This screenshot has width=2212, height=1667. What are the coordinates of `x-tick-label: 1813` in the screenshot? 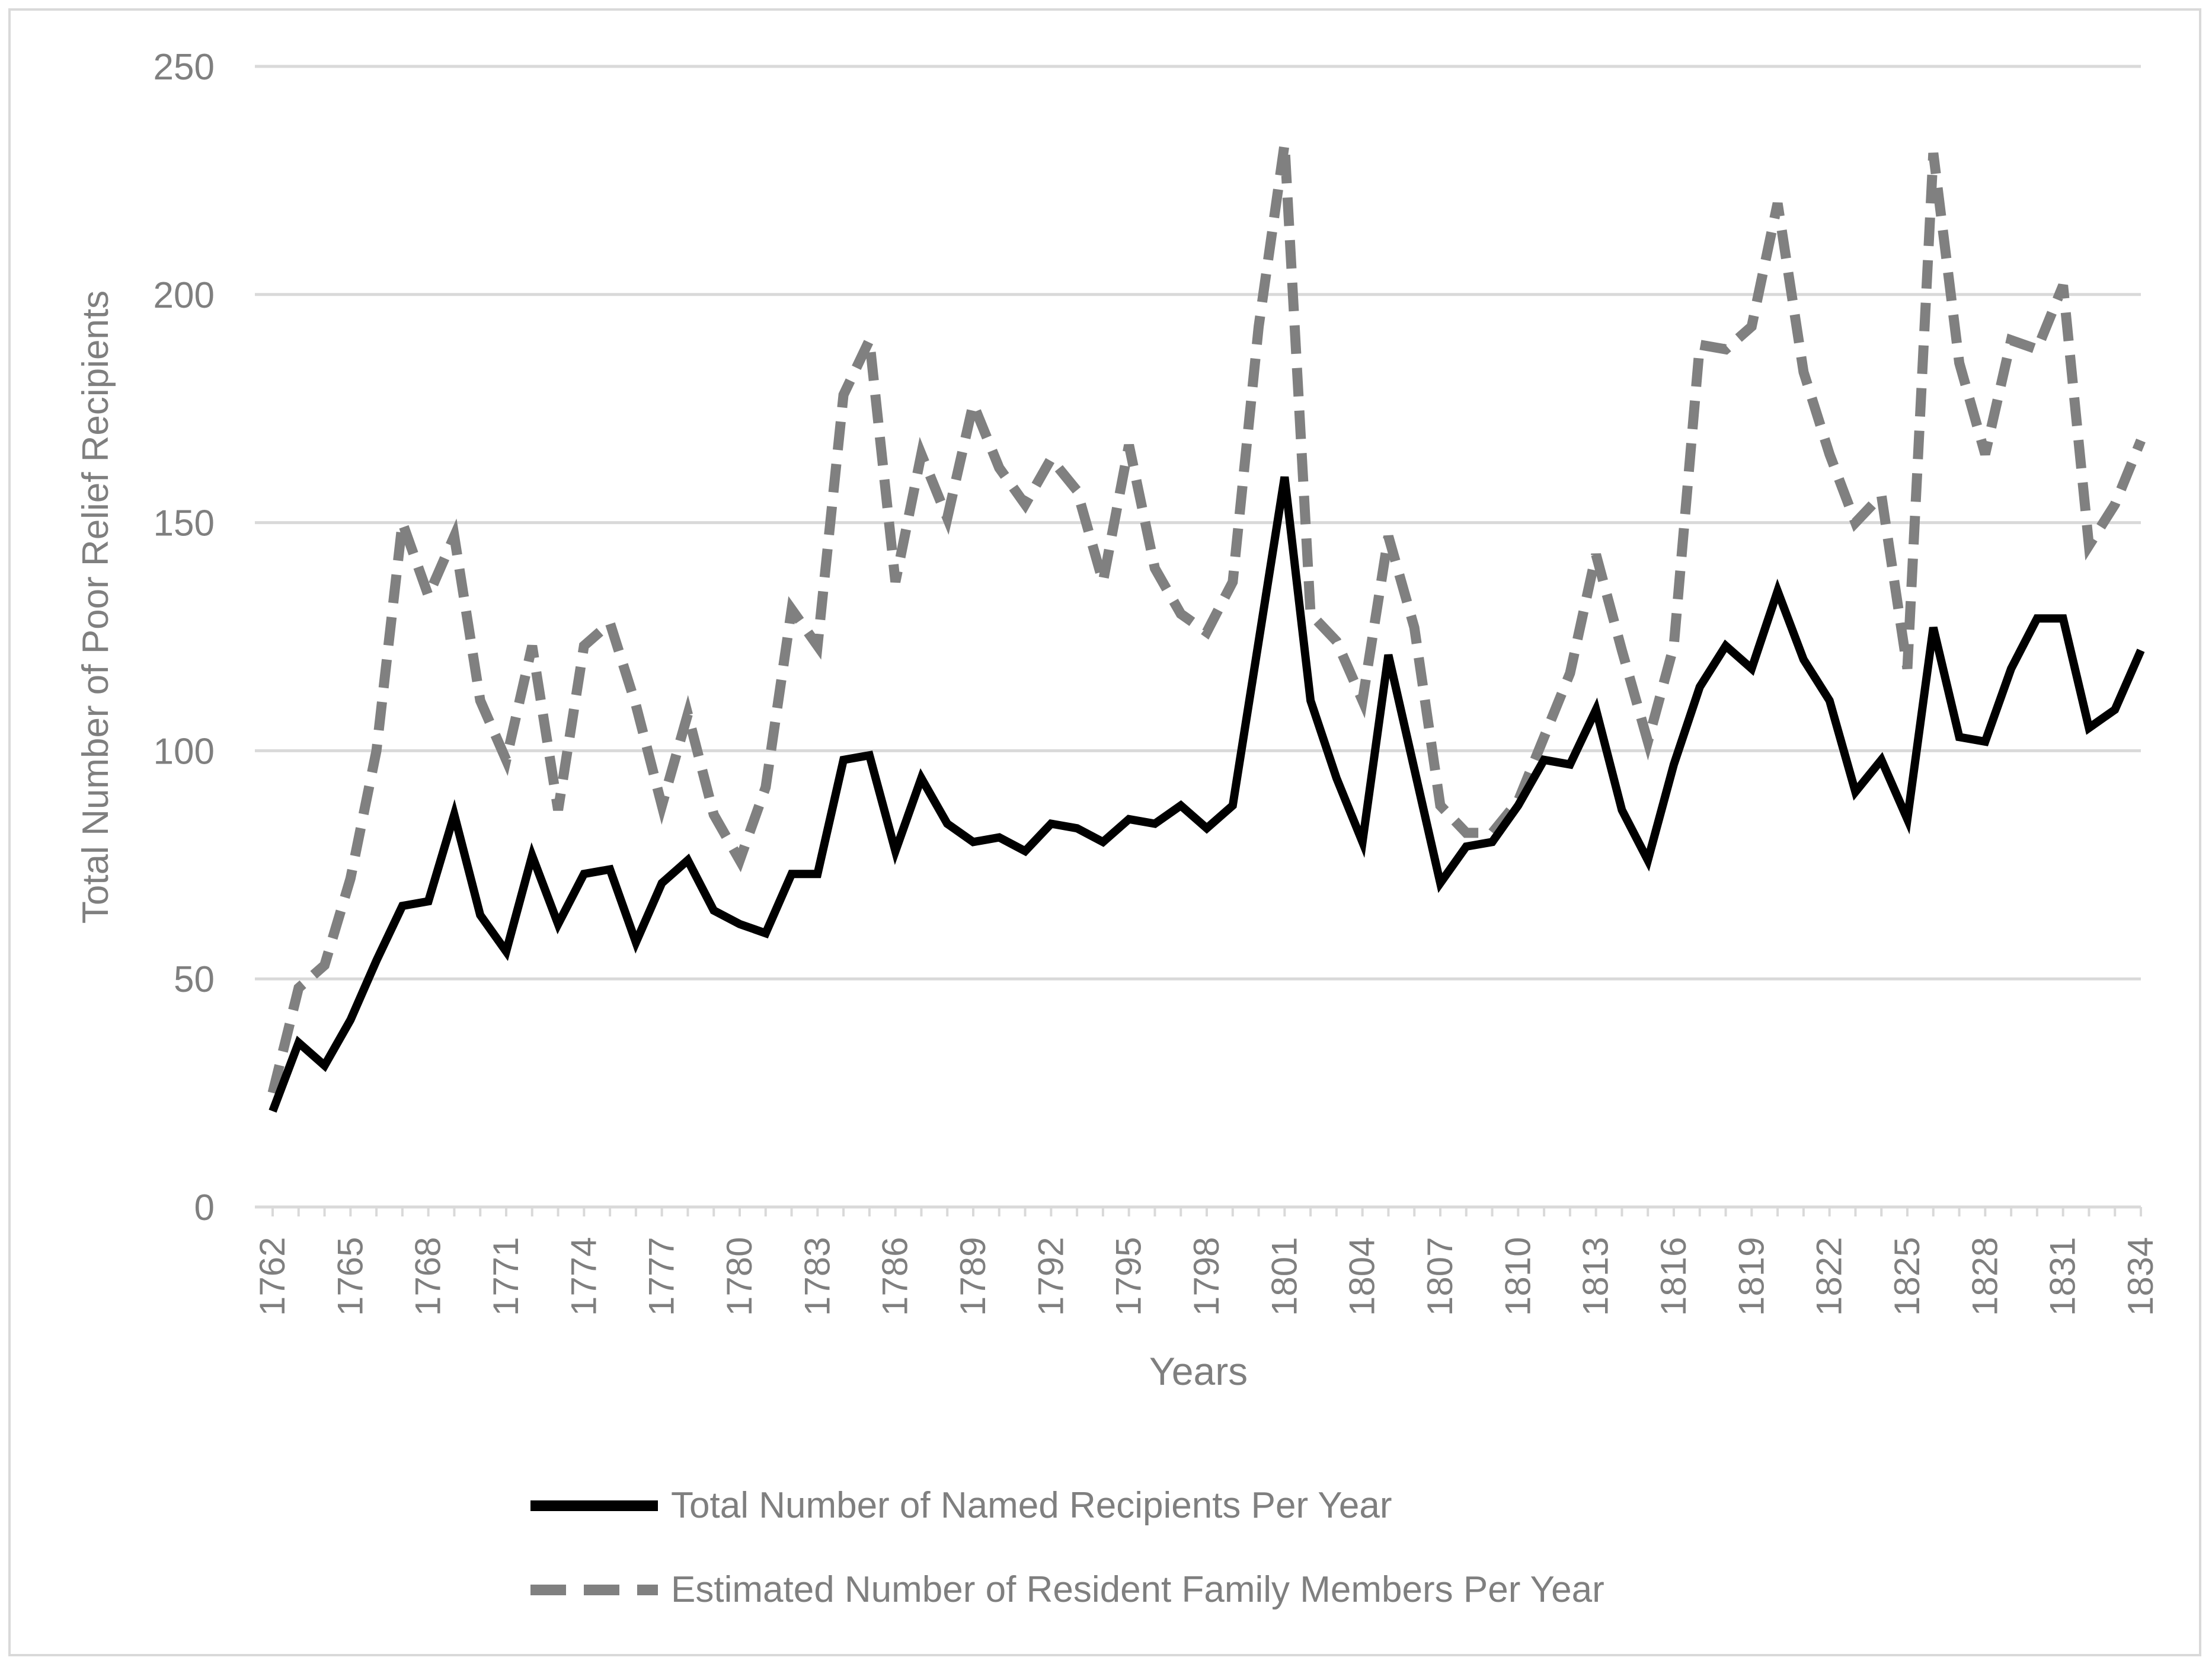 It's located at (1596, 1276).